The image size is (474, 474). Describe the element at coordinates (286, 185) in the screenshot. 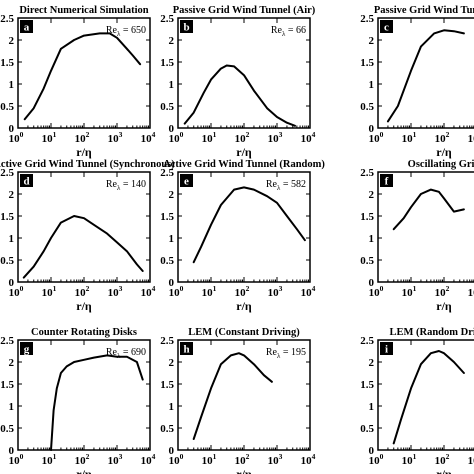

I see `reynolds-label: Reλ = 582` at that location.